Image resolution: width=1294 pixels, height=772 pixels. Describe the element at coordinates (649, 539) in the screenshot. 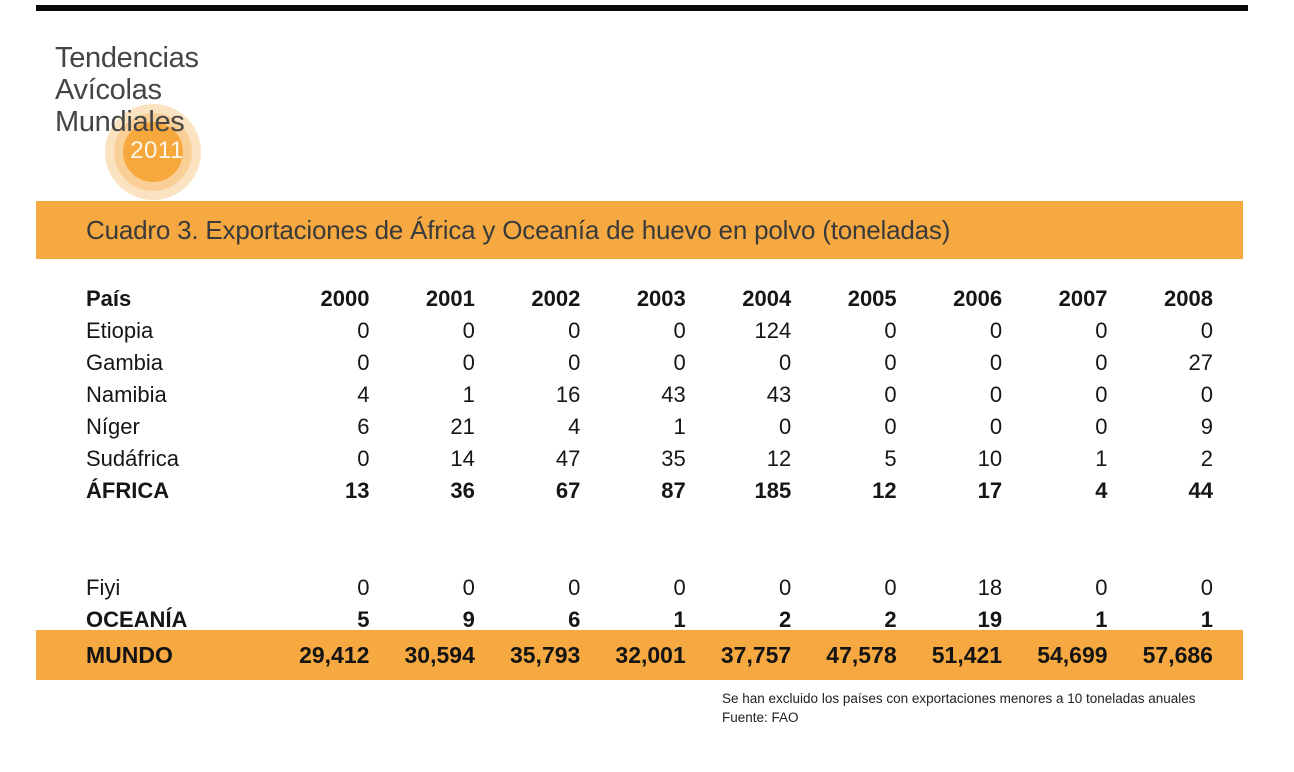

I see `table-spacer-row` at that location.